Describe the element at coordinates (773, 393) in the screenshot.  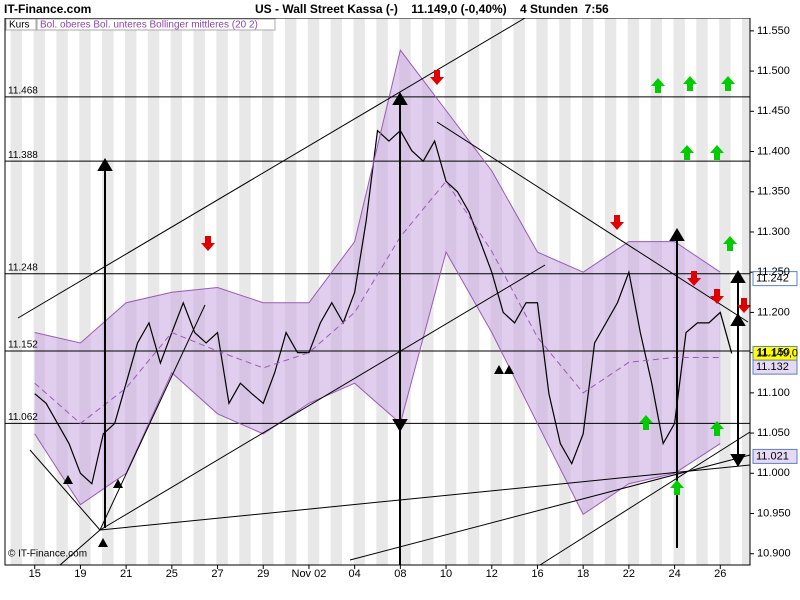
I see `y-tick-label: 11.100` at that location.